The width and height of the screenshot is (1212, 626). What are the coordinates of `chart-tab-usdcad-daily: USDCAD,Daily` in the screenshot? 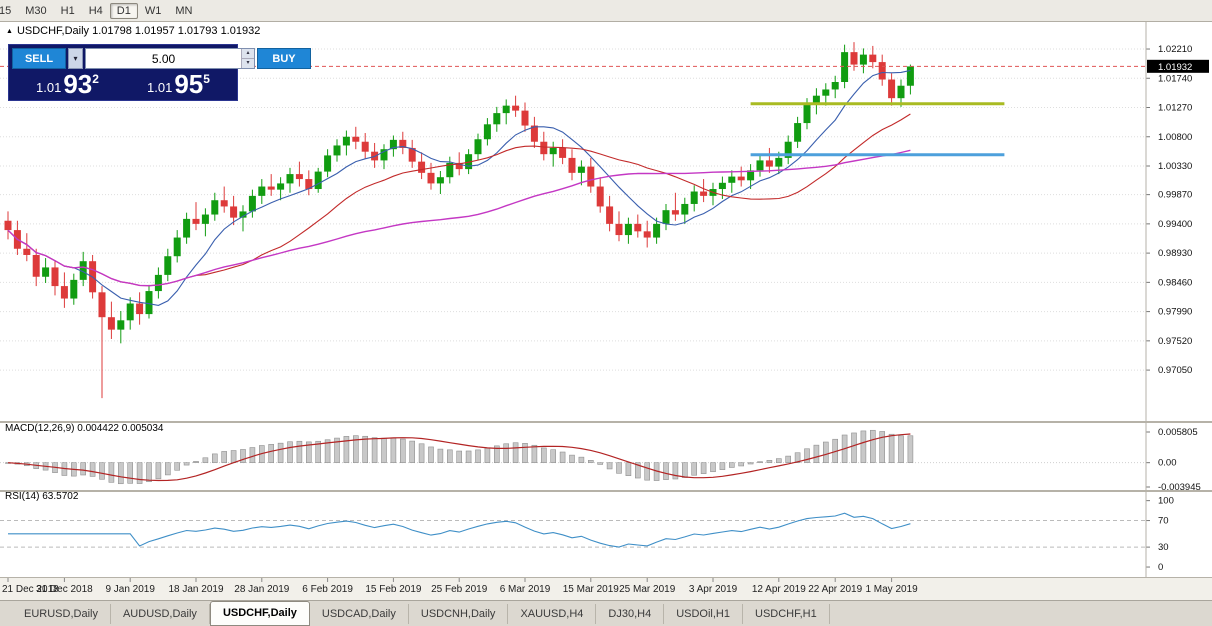 It's located at (359, 613).